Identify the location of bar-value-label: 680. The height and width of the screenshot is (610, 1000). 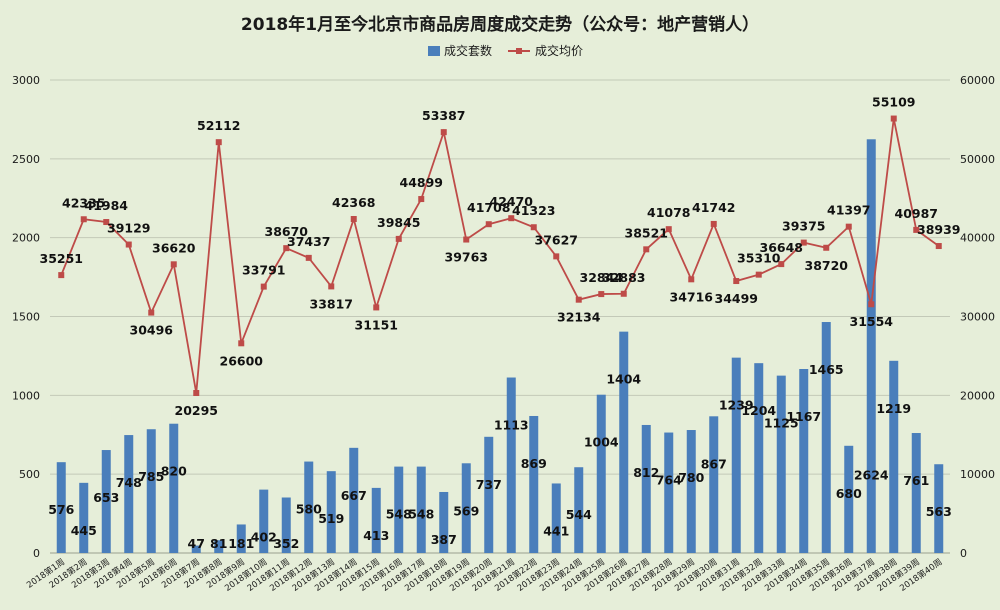
(849, 493).